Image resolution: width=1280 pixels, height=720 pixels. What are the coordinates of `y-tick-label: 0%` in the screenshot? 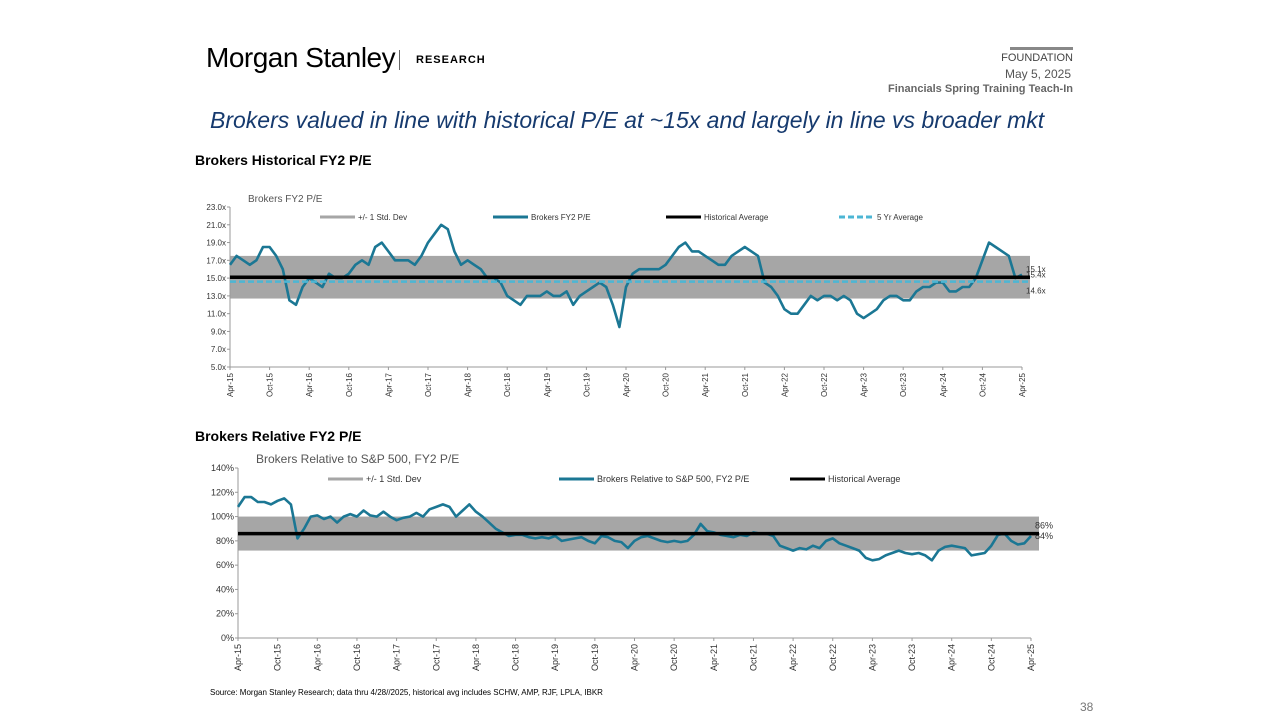 It's located at (227, 638).